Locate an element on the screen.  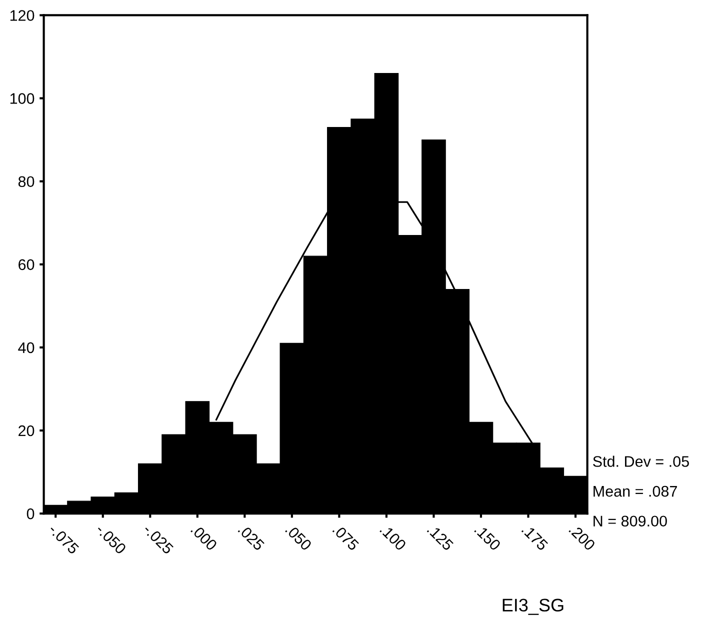
y-tick-label: 120 is located at coordinates (22, 15).